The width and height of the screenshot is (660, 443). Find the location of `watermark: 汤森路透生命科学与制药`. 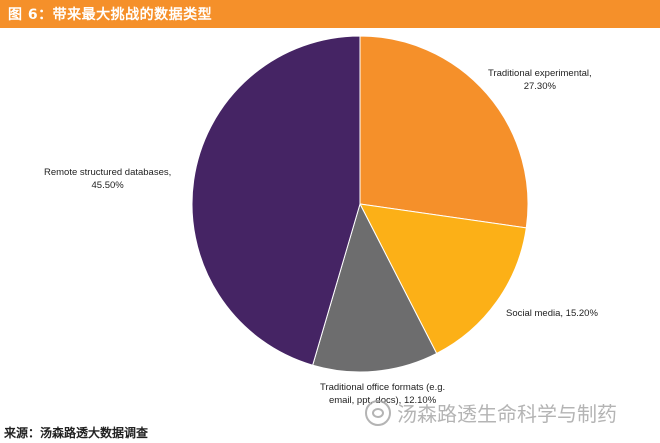

watermark: 汤森路透生命科学与制药 is located at coordinates (491, 412).